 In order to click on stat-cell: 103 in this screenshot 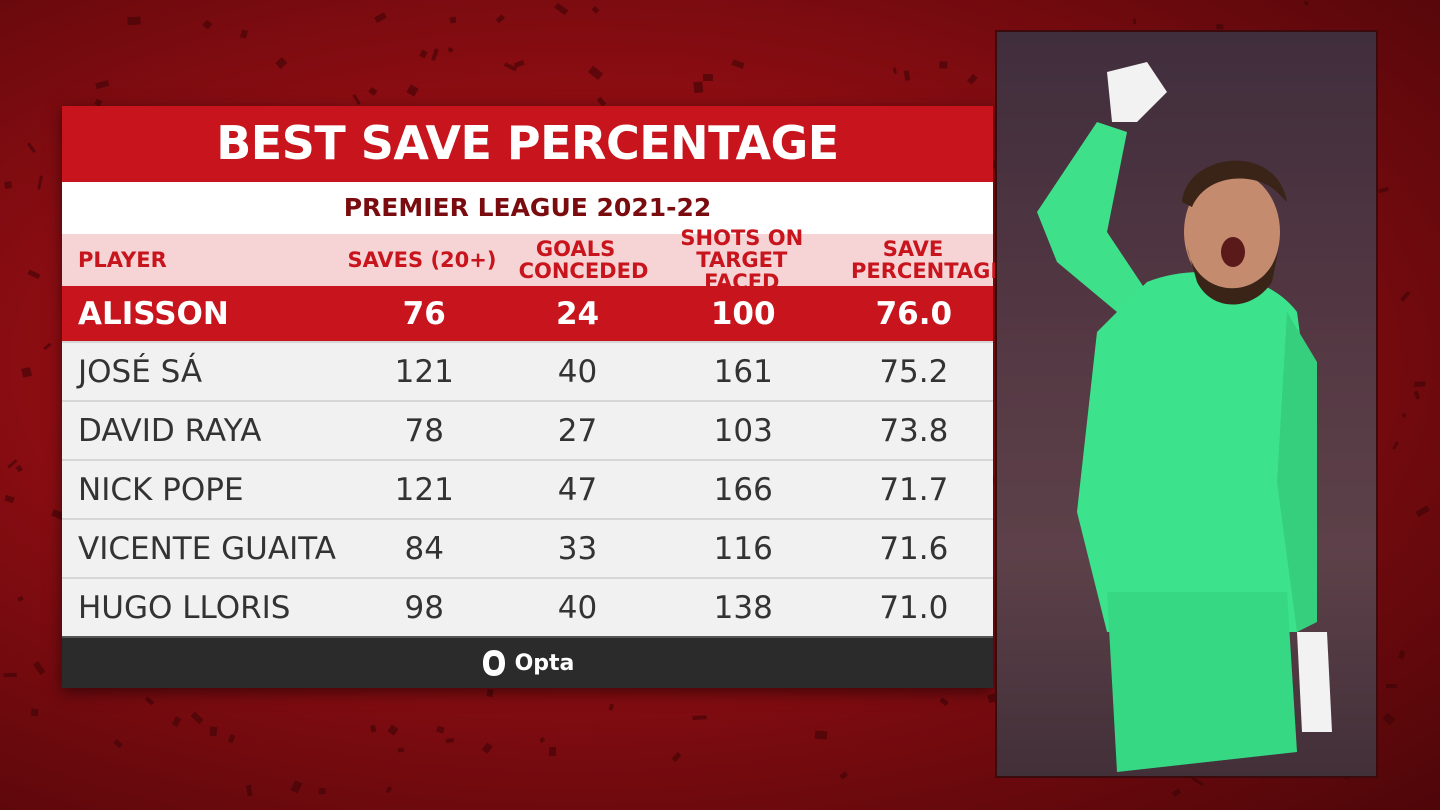, I will do `click(743, 430)`.